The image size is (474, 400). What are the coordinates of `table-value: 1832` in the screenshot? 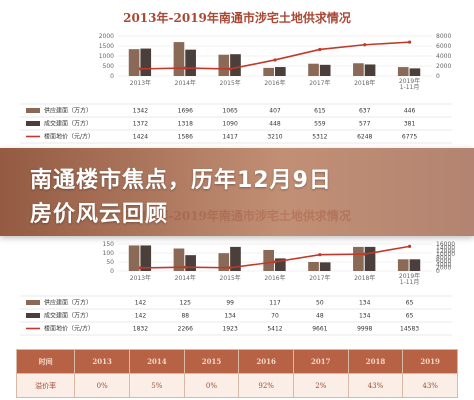 It's located at (140, 329).